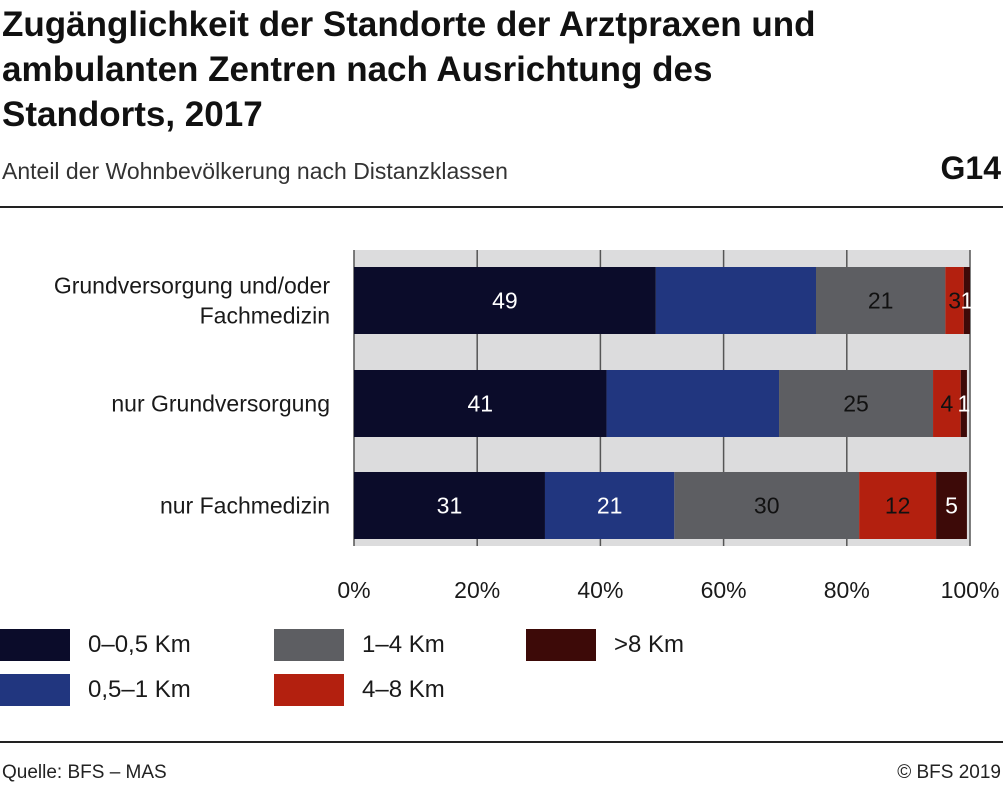 The height and width of the screenshot is (790, 1003). Describe the element at coordinates (403, 689) in the screenshot. I see `legend-label: 4–8 Km` at that location.